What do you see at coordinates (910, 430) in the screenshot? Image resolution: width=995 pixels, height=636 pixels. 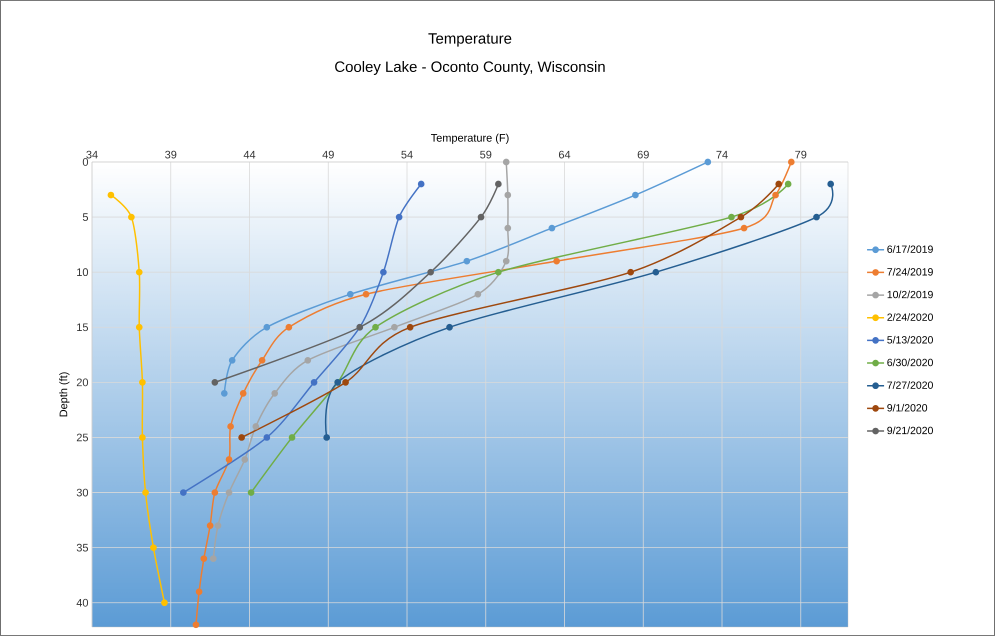 I see `legend-label: 9/21/2020` at bounding box center [910, 430].